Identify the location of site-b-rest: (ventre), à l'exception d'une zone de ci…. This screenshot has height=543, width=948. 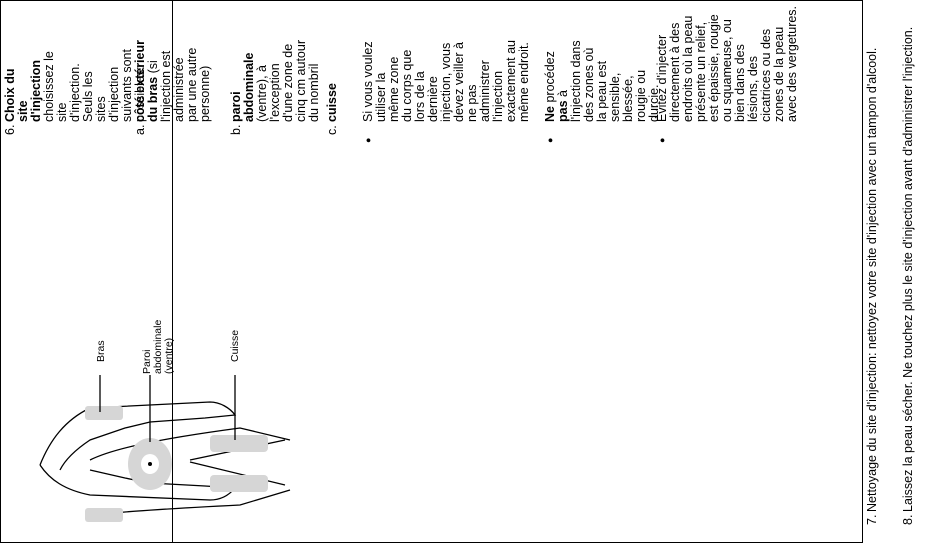
(288, 81).